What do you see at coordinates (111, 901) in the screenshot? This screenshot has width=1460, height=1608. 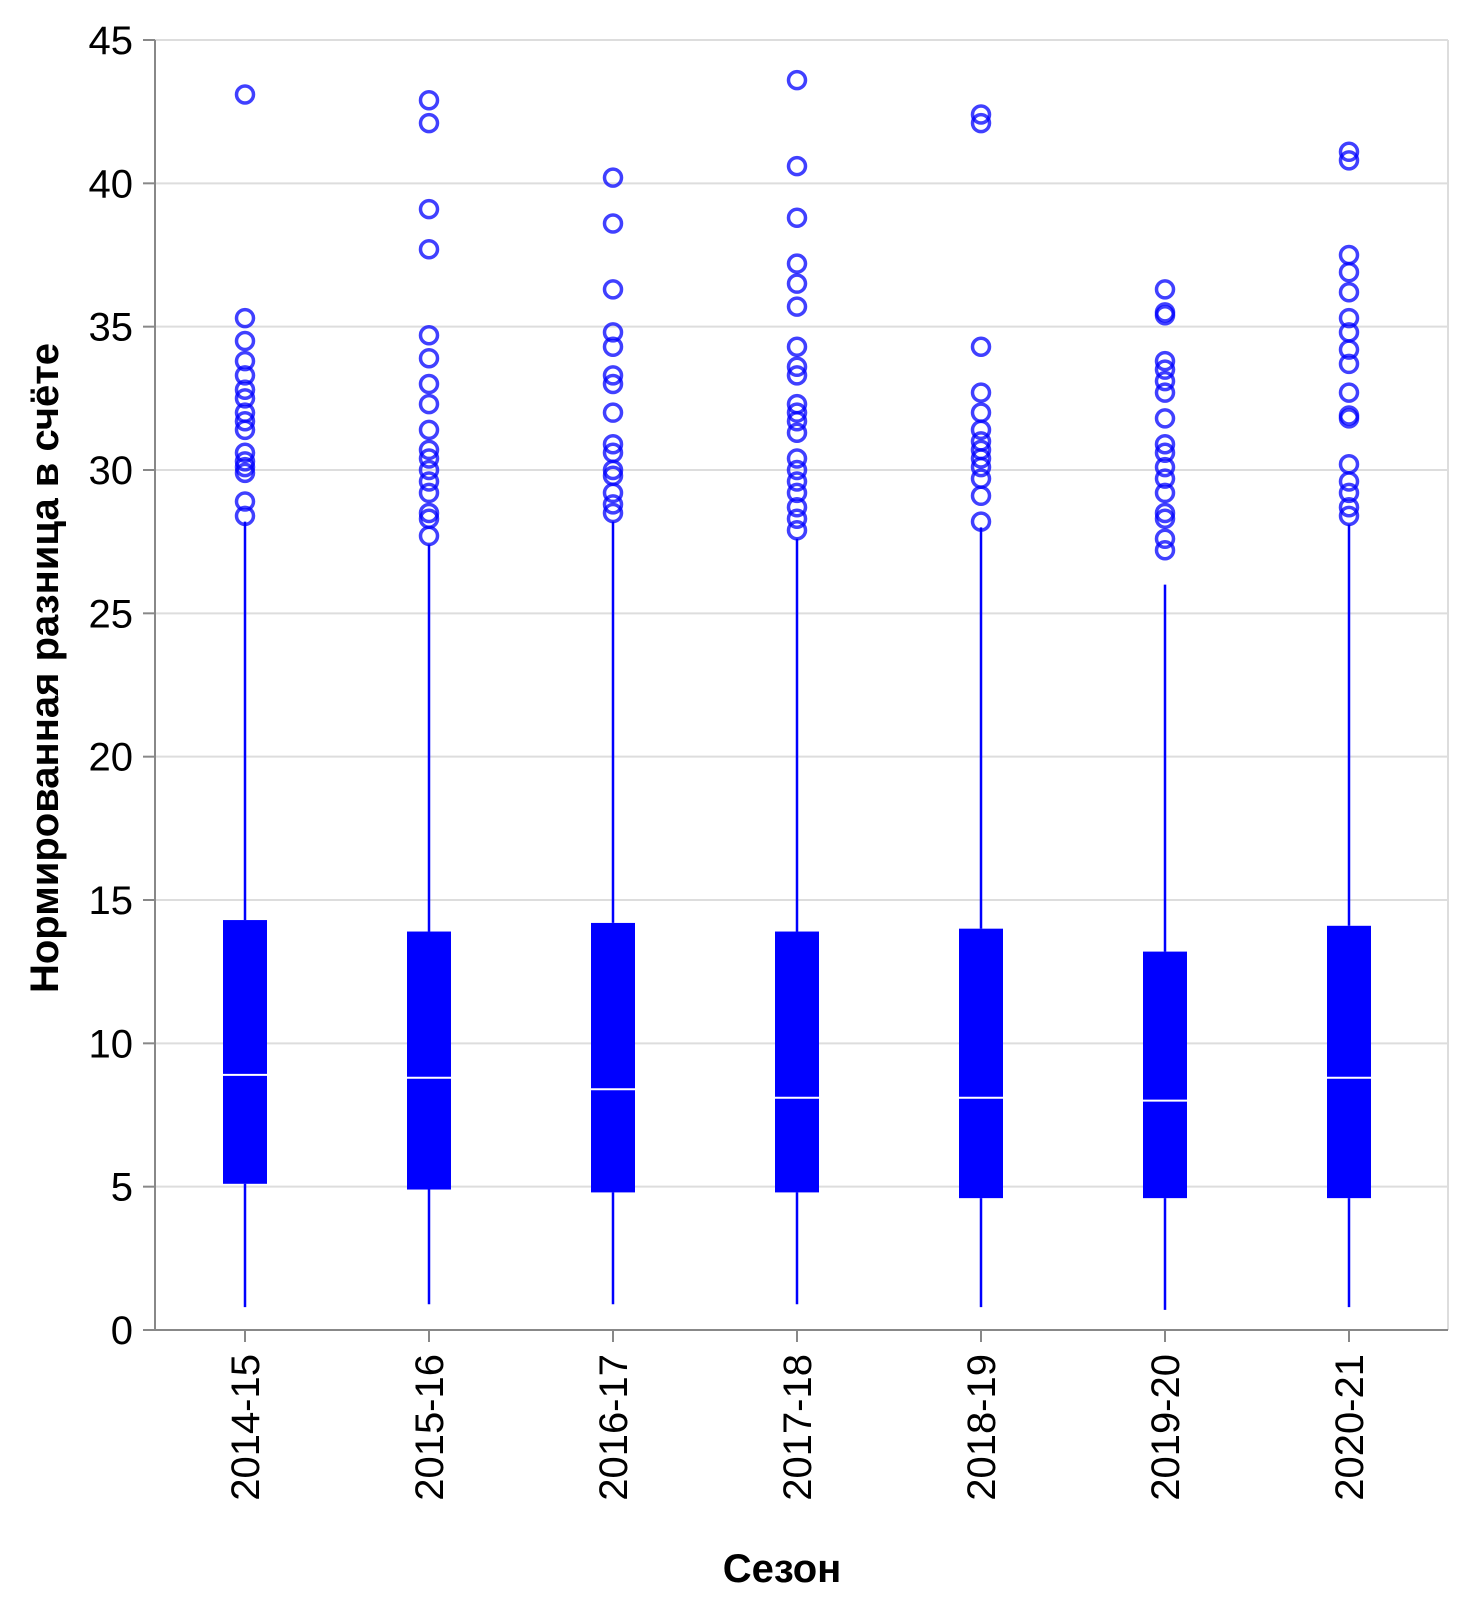 I see `y-tick-label-15: 15` at bounding box center [111, 901].